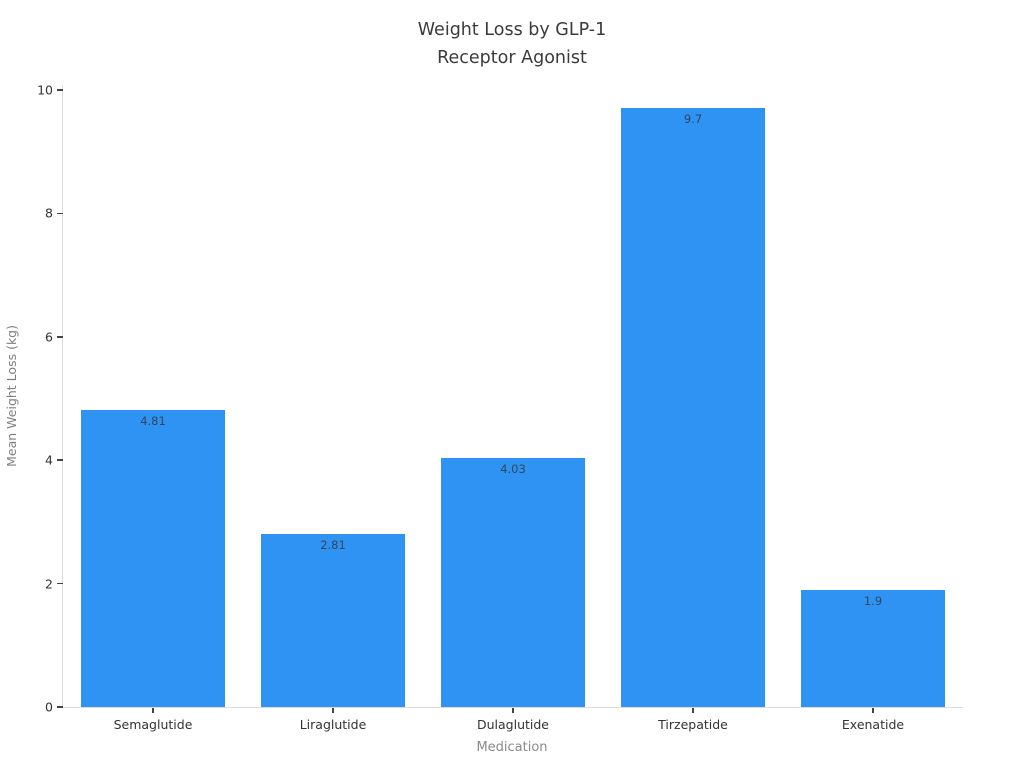  Describe the element at coordinates (693, 407) in the screenshot. I see `bar-tirzepatide` at that location.